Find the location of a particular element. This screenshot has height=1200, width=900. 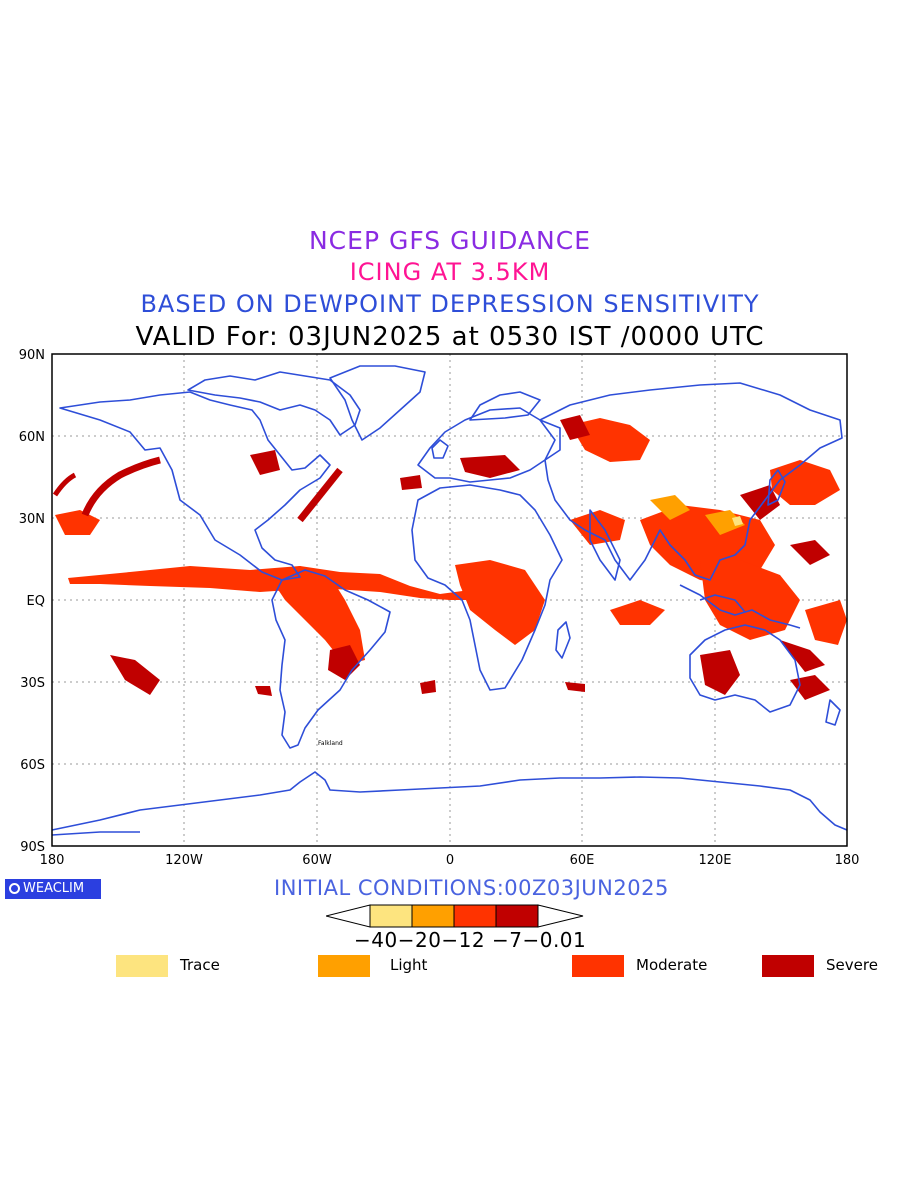

station-label-falkland: Falkland is located at coordinates (330, 743).